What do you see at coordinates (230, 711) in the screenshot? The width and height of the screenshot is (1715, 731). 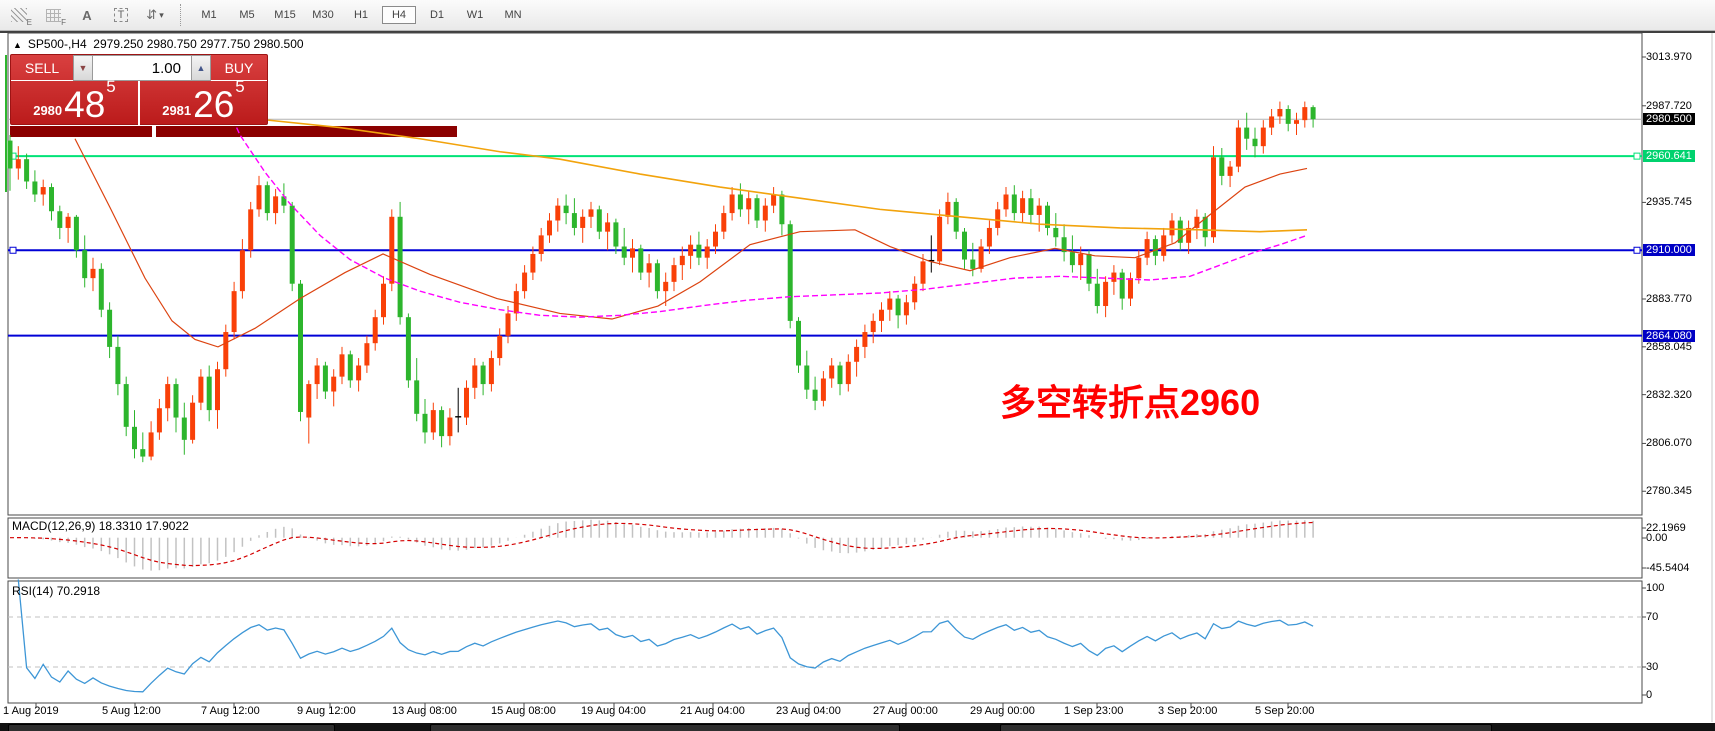 I see `time-tick-label: 7 Aug 12:00` at bounding box center [230, 711].